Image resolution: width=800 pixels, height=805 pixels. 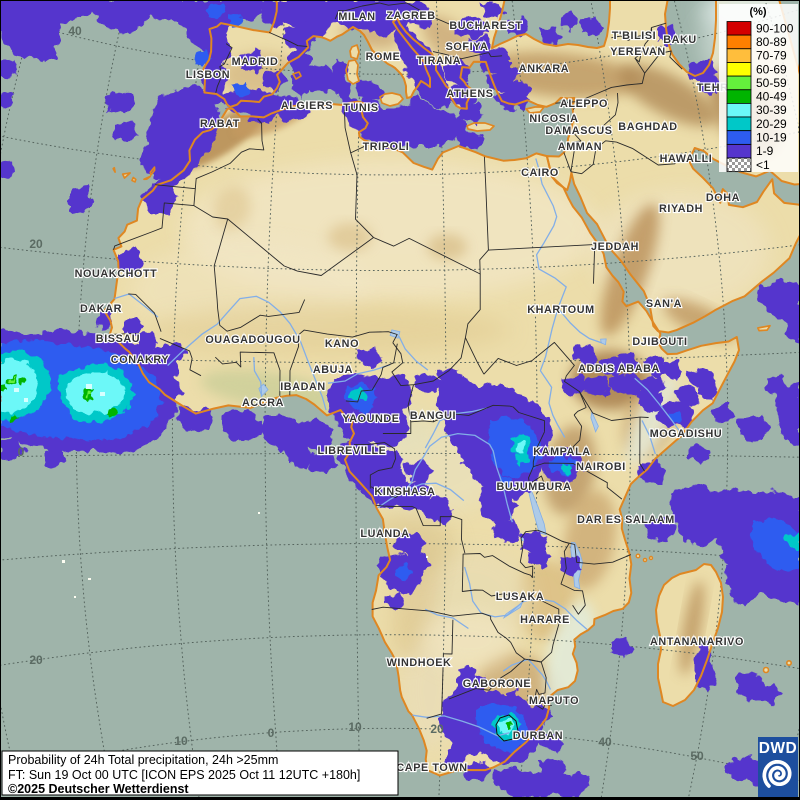 What do you see at coordinates (352, 451) in the screenshot?
I see `svg-text: LIBREVILLE` at bounding box center [352, 451].